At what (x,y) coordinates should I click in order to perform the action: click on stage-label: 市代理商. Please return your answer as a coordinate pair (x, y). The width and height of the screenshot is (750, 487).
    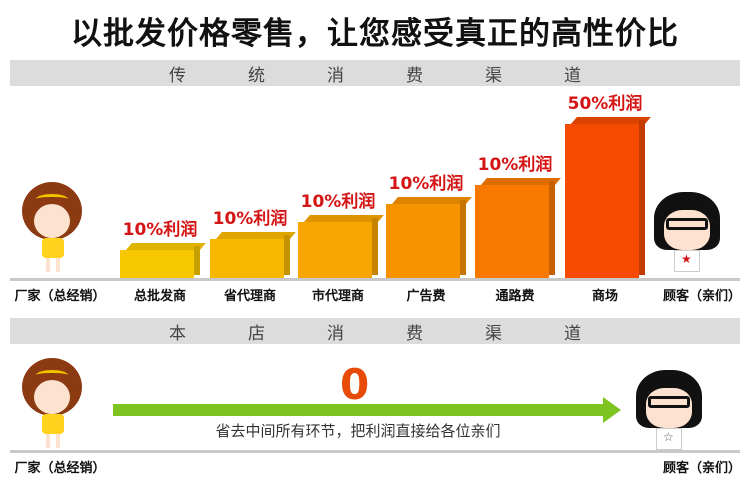
    Looking at the image, I should click on (338, 296).